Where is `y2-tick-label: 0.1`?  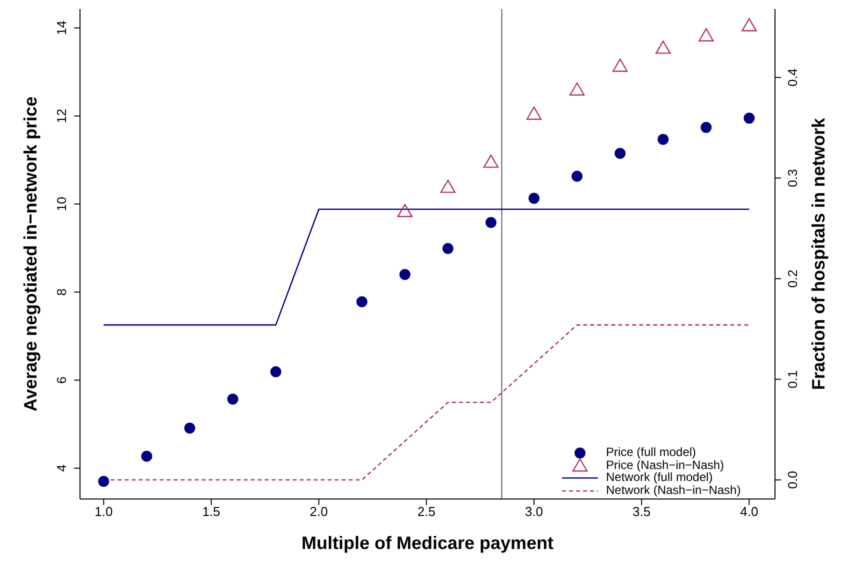 y2-tick-label: 0.1 is located at coordinates (792, 379).